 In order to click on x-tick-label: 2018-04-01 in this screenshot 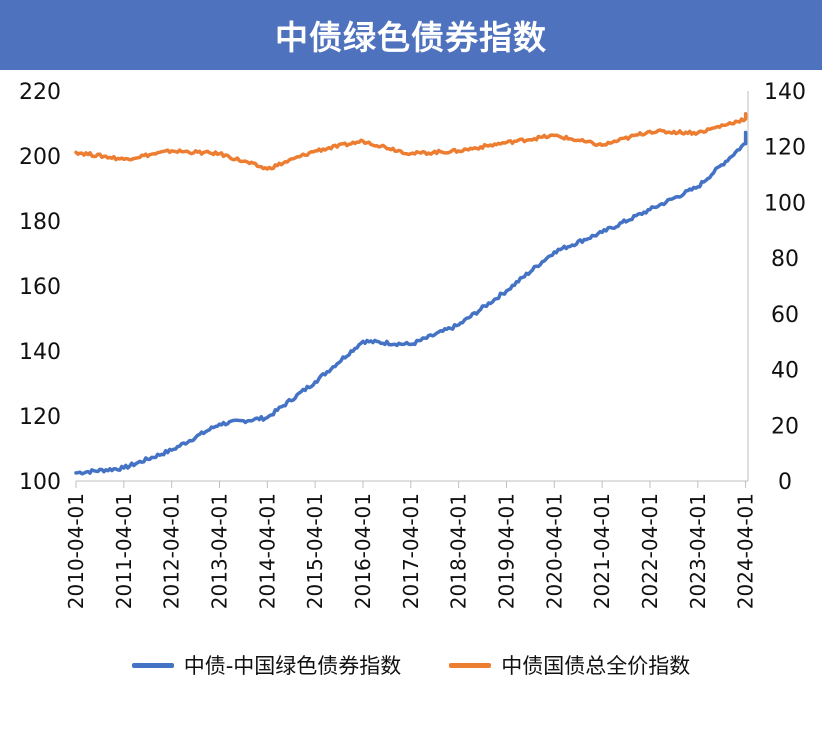, I will do `click(459, 551)`.